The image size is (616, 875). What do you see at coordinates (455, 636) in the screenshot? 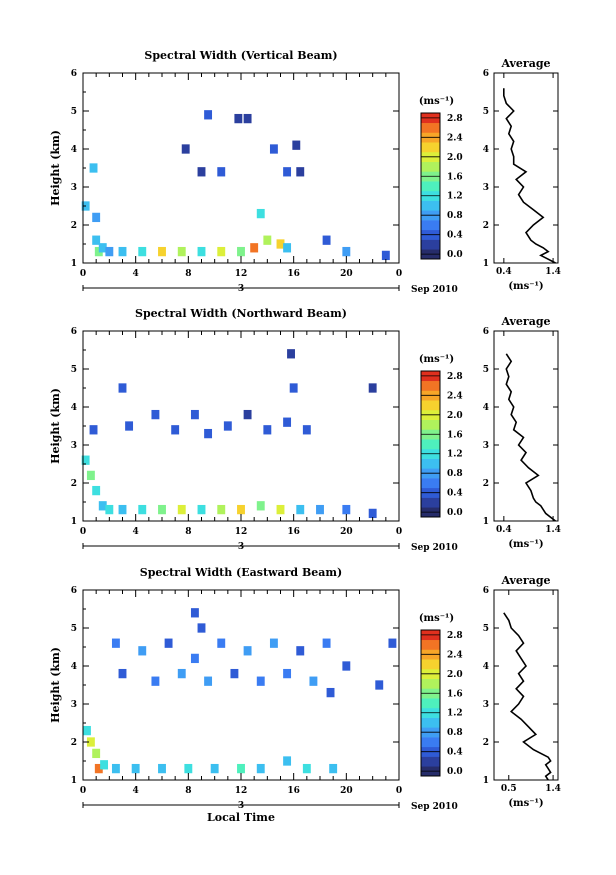
I see `colorbar-tick-label: 2.8` at bounding box center [455, 636].